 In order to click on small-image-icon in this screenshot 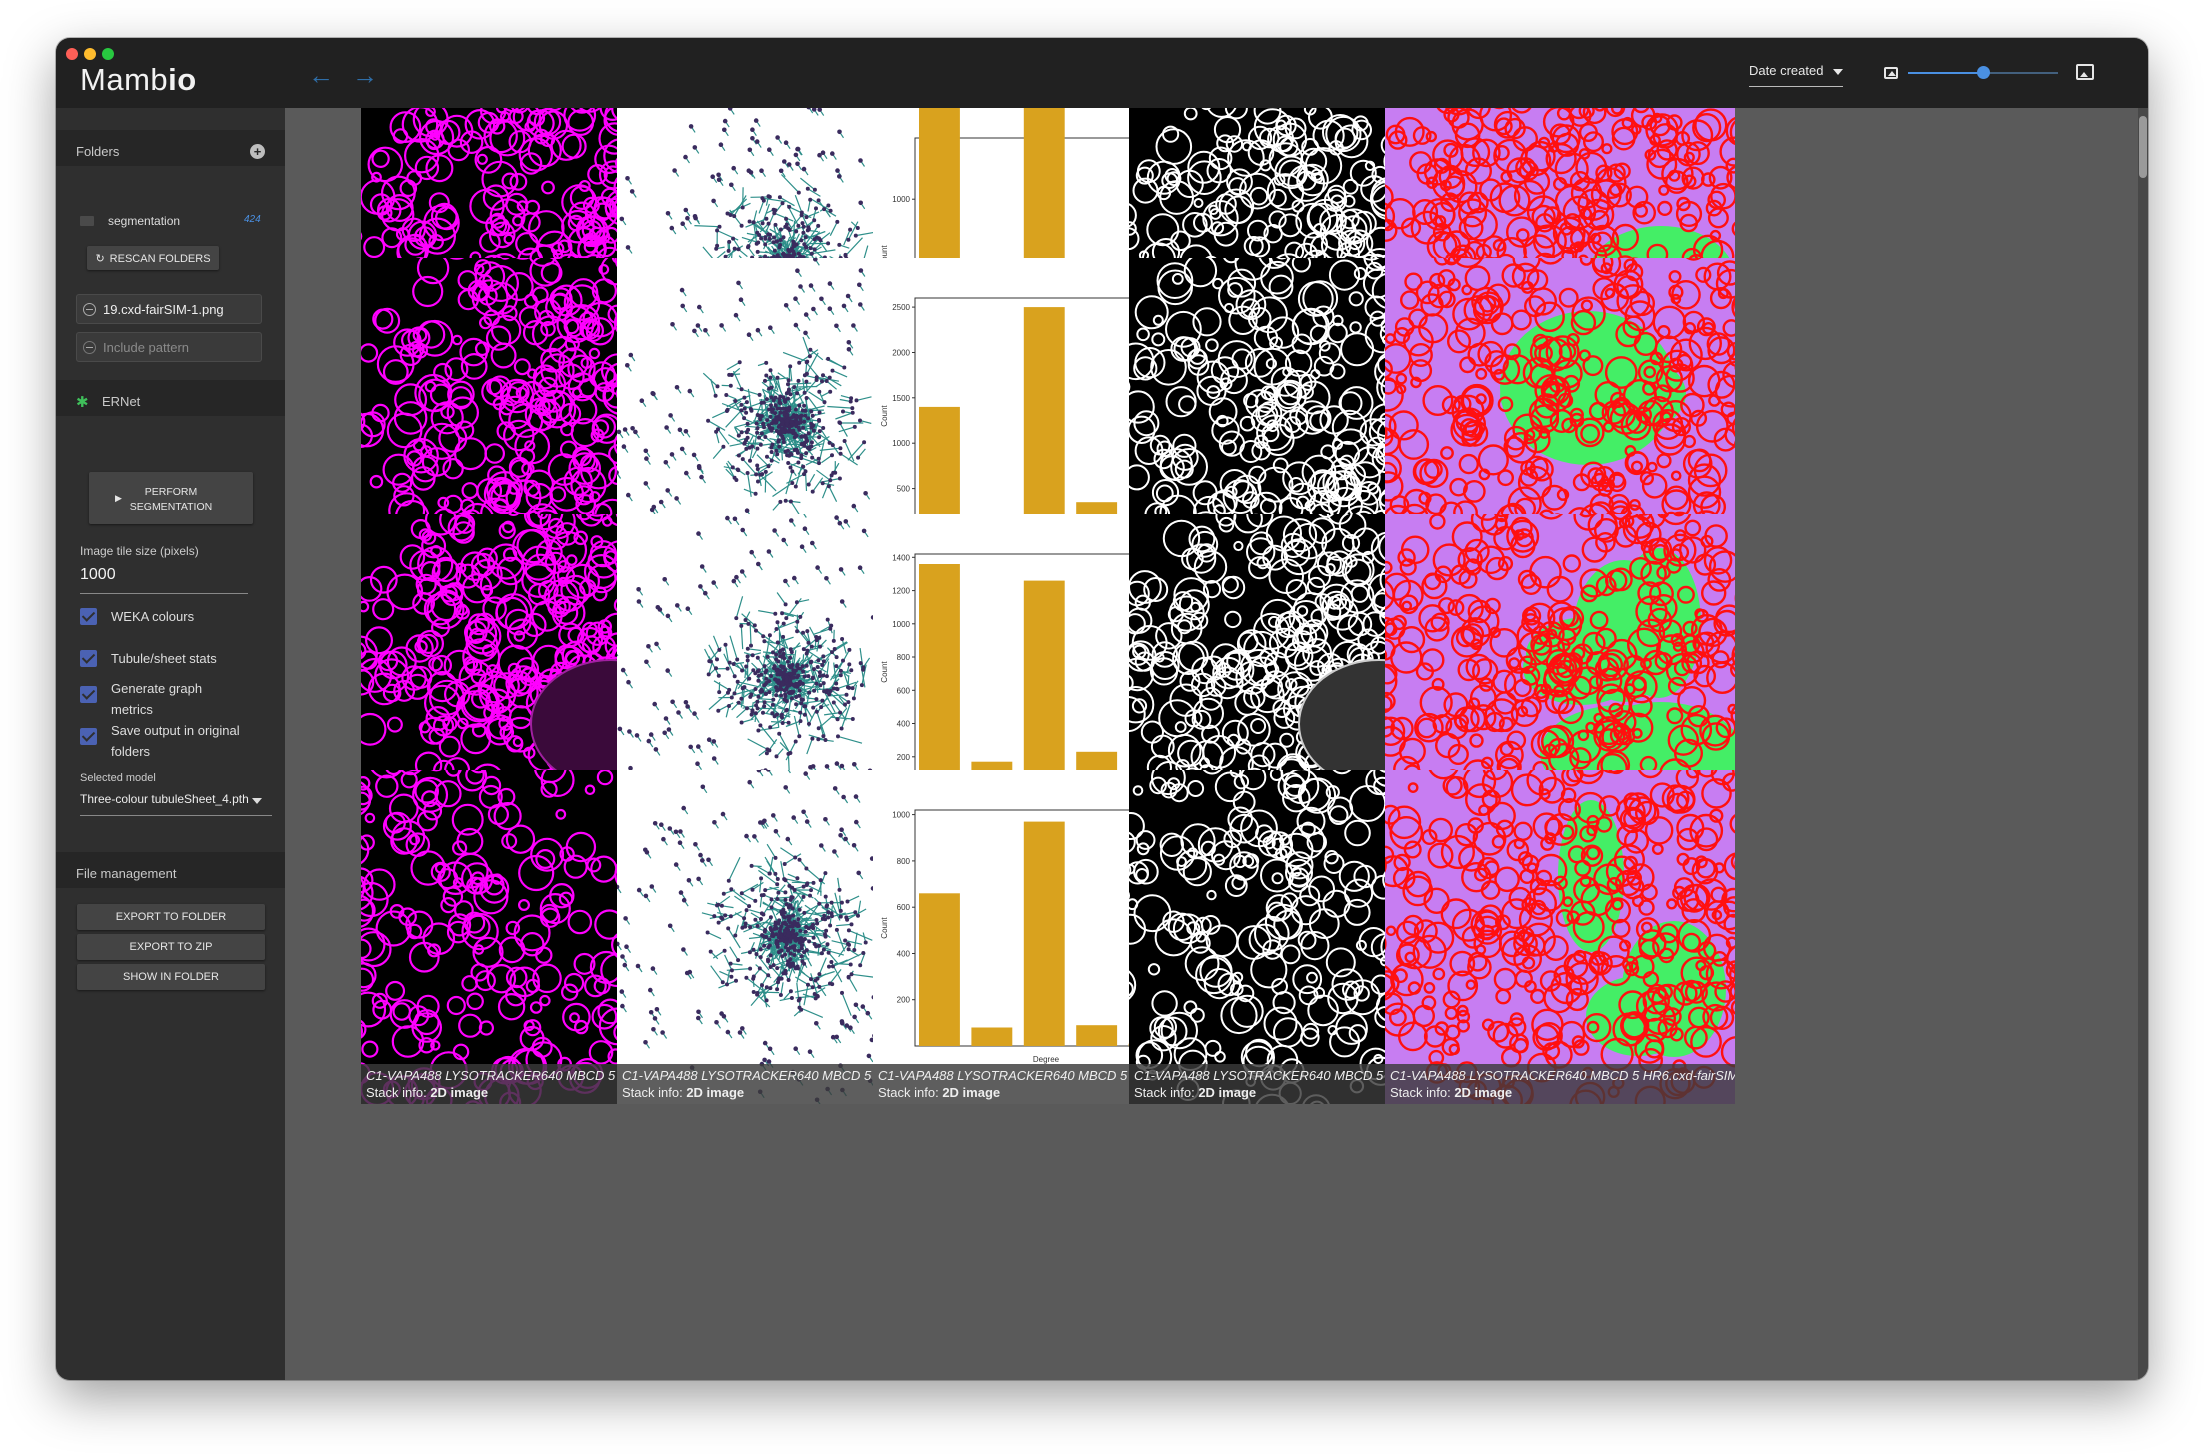, I will do `click(1891, 73)`.